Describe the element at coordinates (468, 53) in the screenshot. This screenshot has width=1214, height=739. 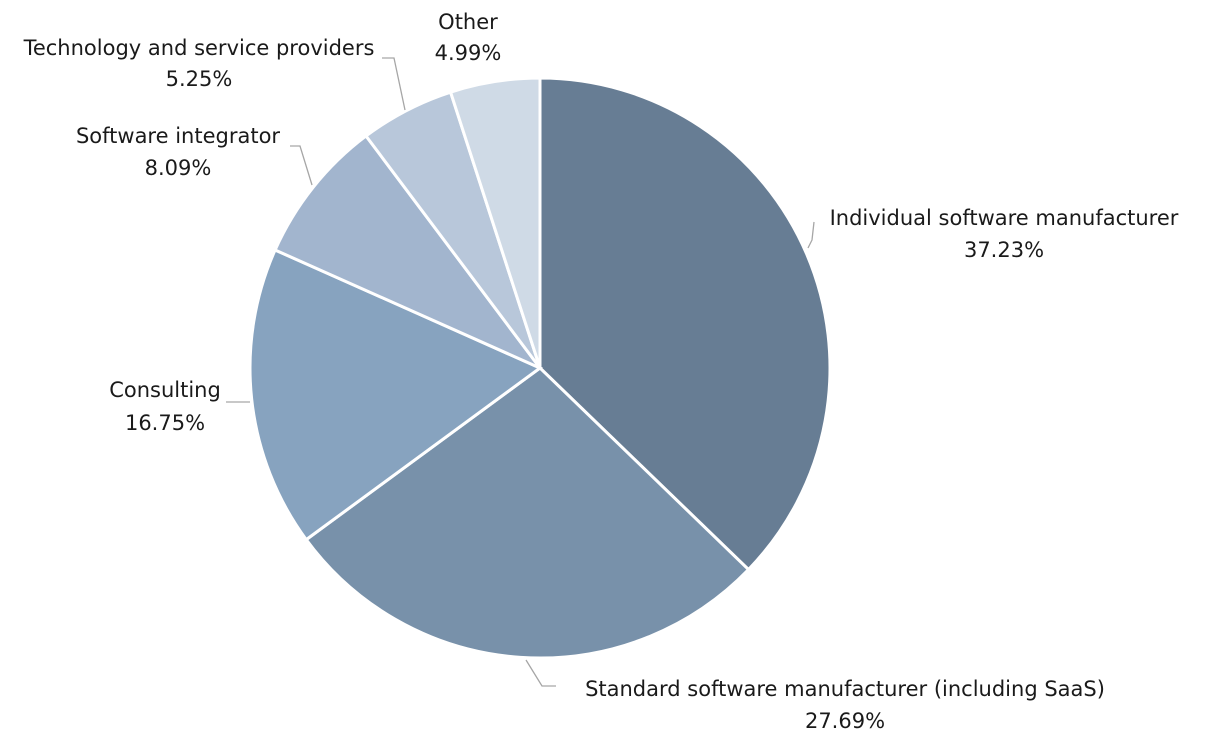
I see `slice-value-other: 4.99%` at that location.